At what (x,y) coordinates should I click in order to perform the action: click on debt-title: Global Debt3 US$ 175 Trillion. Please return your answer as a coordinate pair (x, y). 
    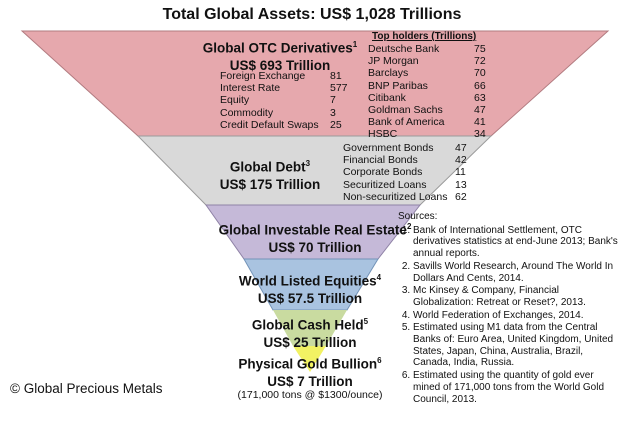
    Looking at the image, I should click on (270, 174).